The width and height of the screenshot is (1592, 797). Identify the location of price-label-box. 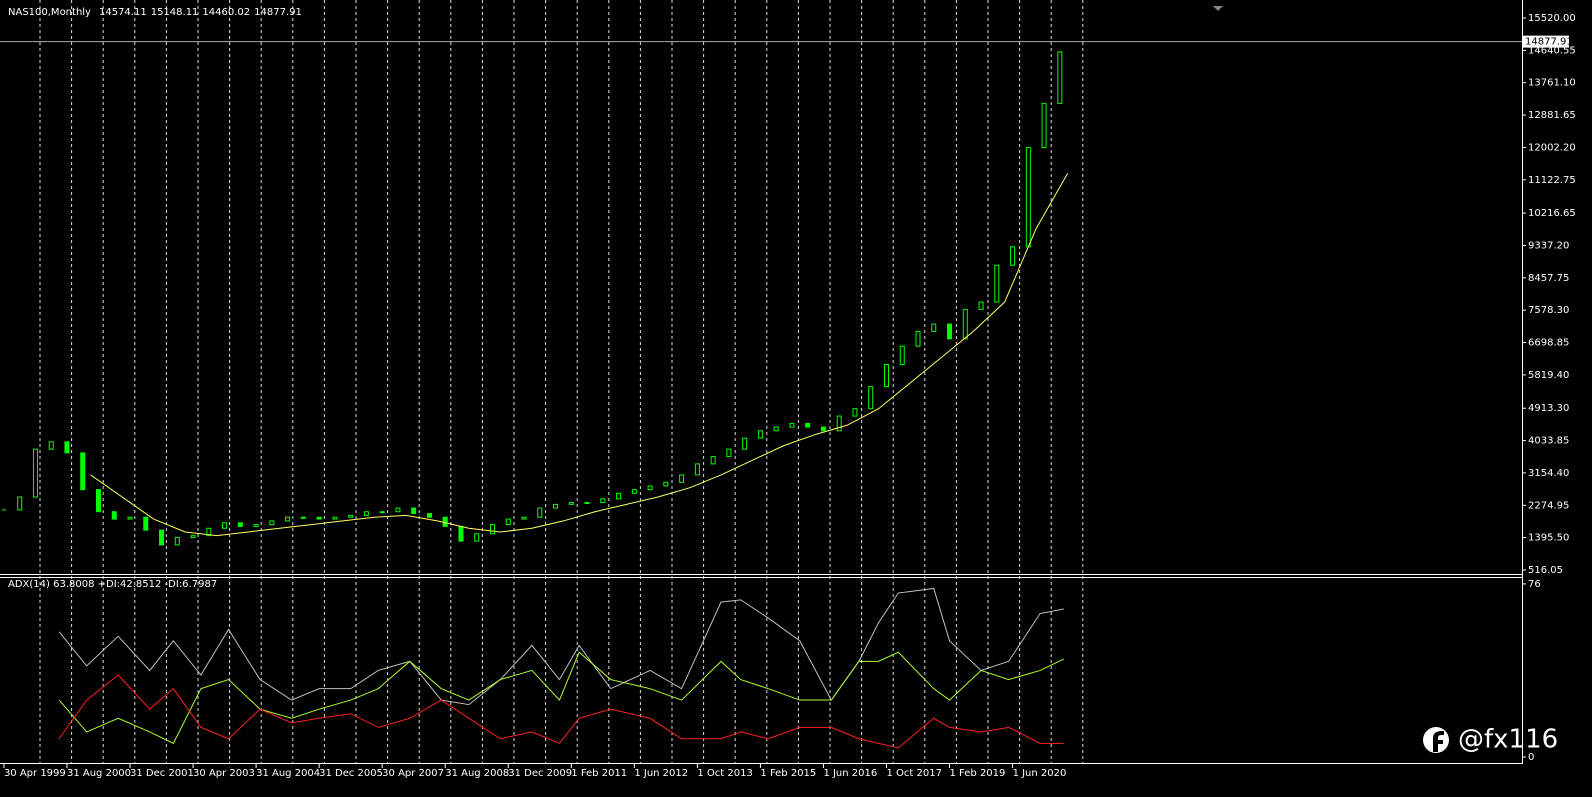
(1546, 41).